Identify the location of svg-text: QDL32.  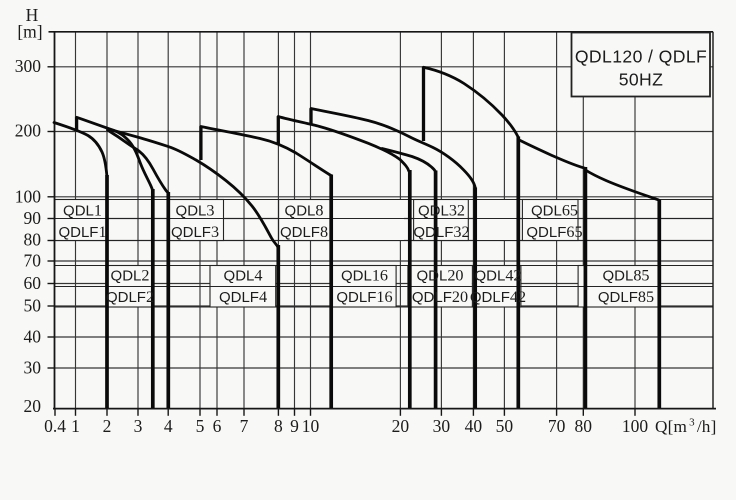
(441, 211).